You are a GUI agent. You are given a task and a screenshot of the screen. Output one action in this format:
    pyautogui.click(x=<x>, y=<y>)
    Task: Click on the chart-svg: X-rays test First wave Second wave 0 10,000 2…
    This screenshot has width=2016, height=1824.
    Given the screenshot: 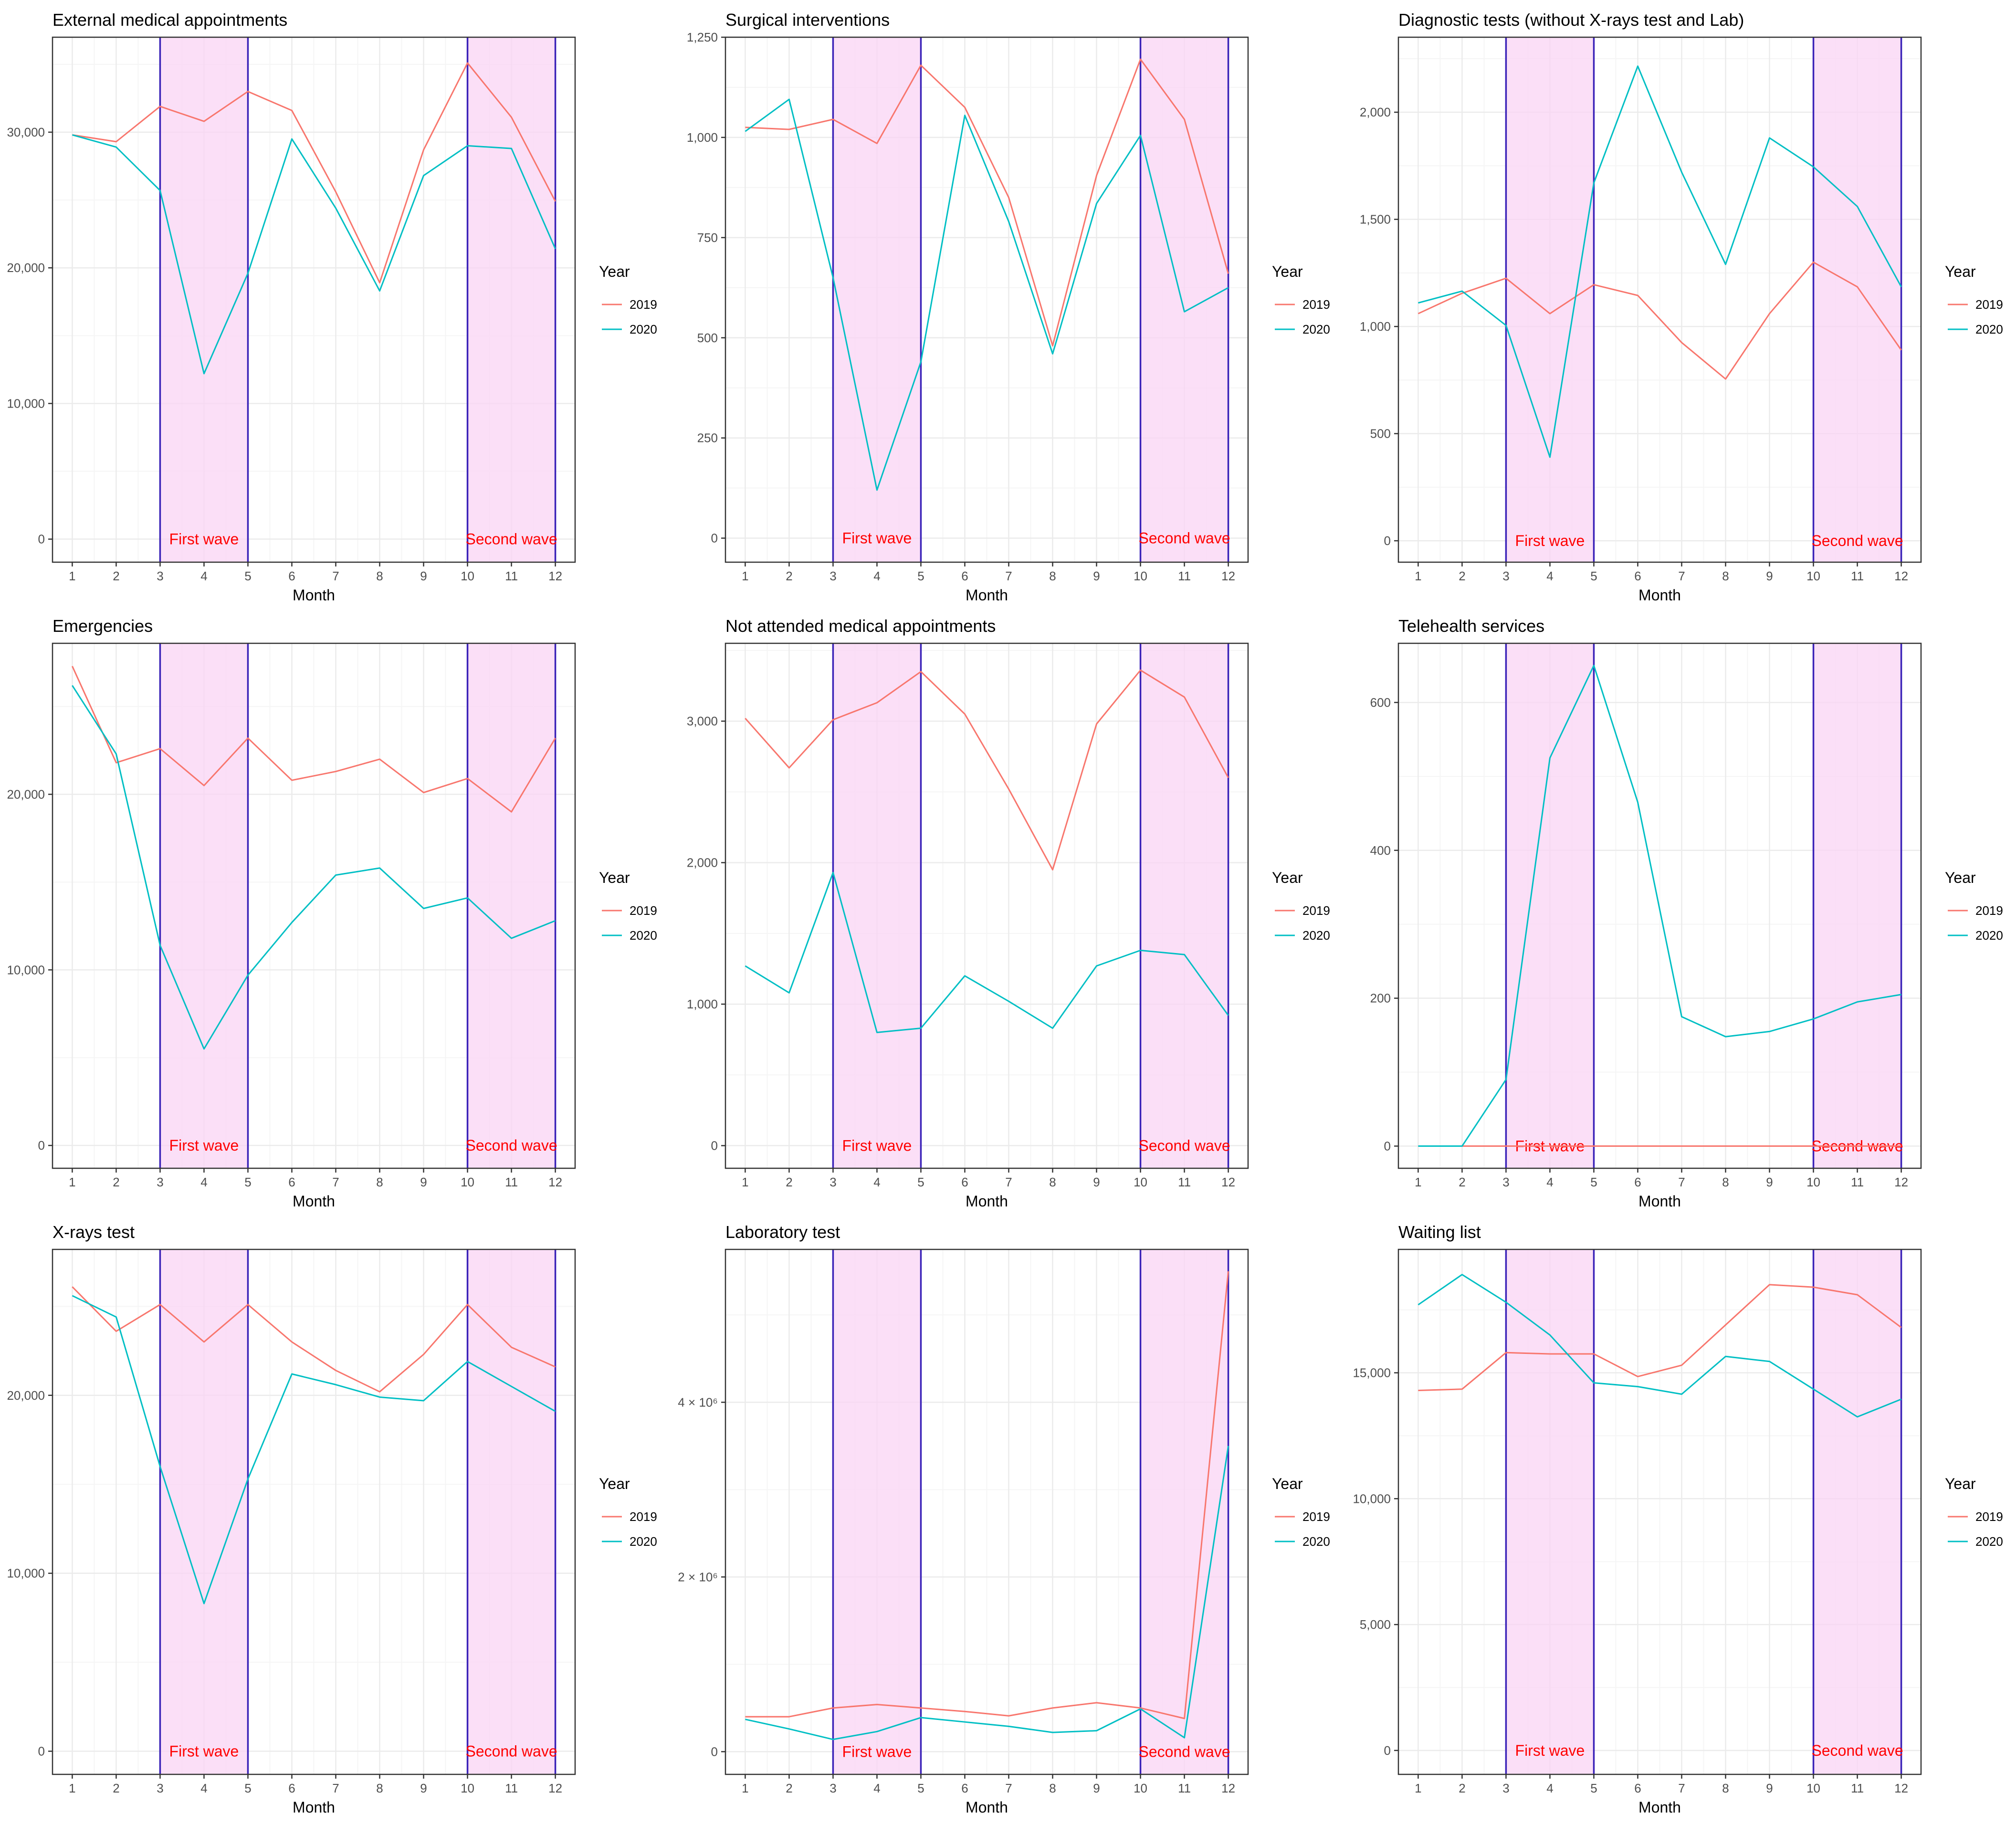 What is the action you would take?
    pyautogui.click(x=332, y=1519)
    